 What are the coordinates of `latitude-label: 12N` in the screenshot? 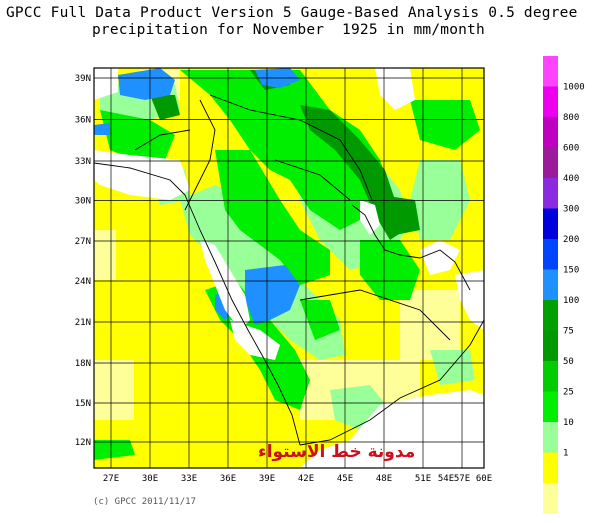 It's located at (83, 443).